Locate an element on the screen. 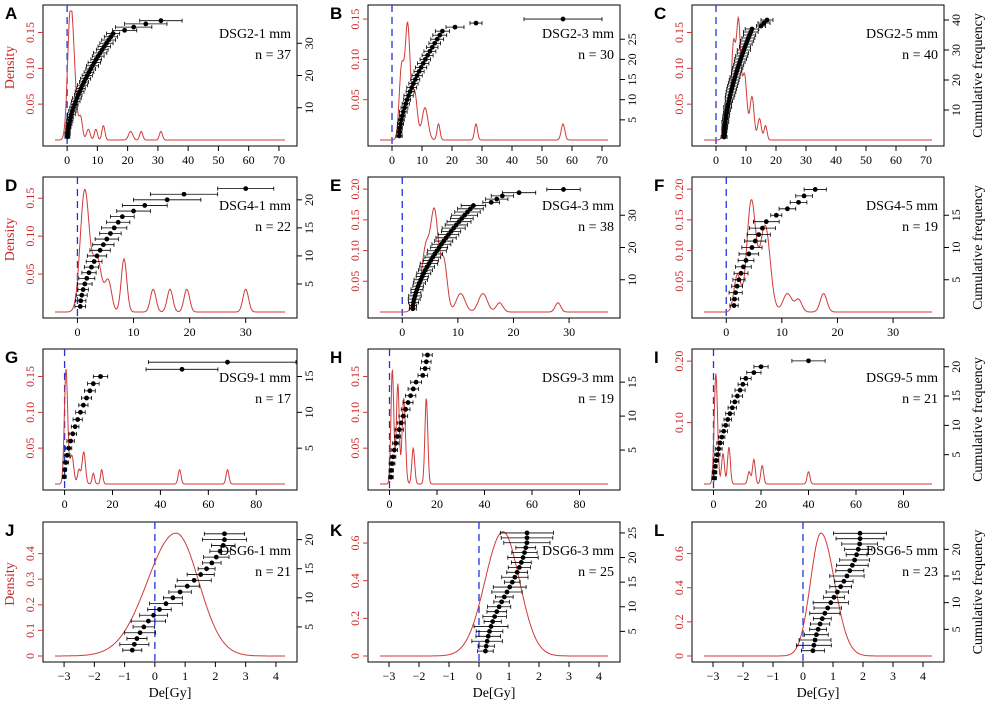 This screenshot has height=705, width=989. x-tick-label: 60 is located at coordinates (856, 504).